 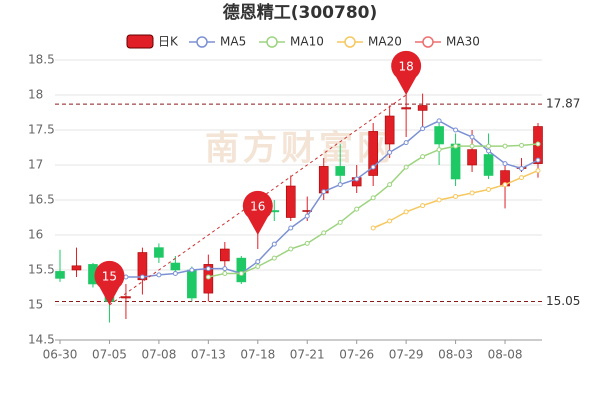 I want to click on y-tick-label: 17, so click(x=35, y=165).